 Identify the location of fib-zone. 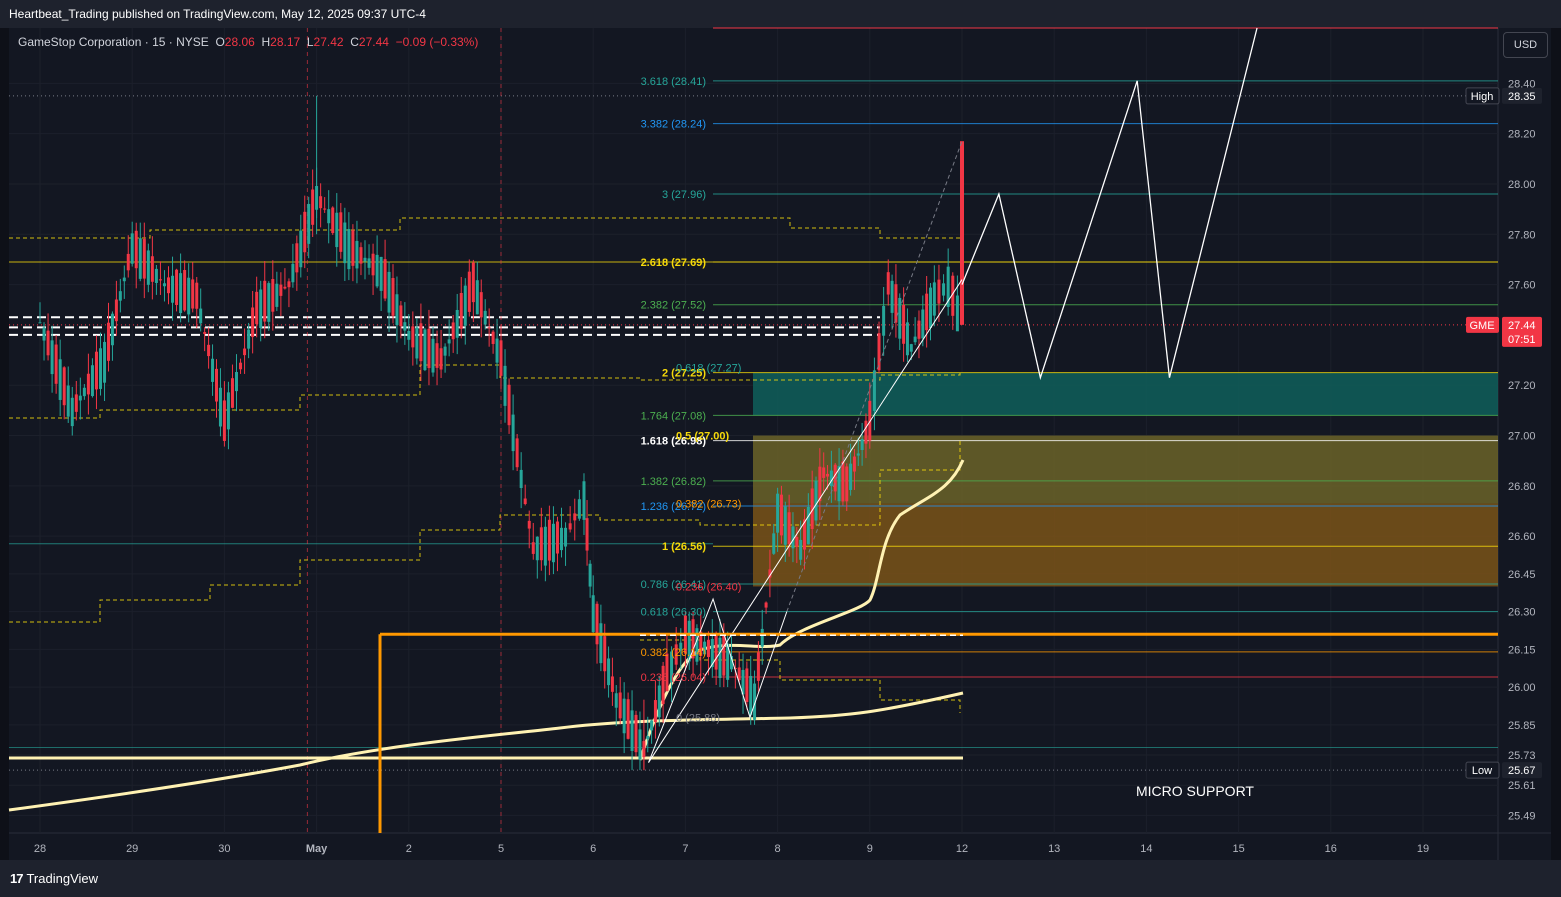
(1125, 394).